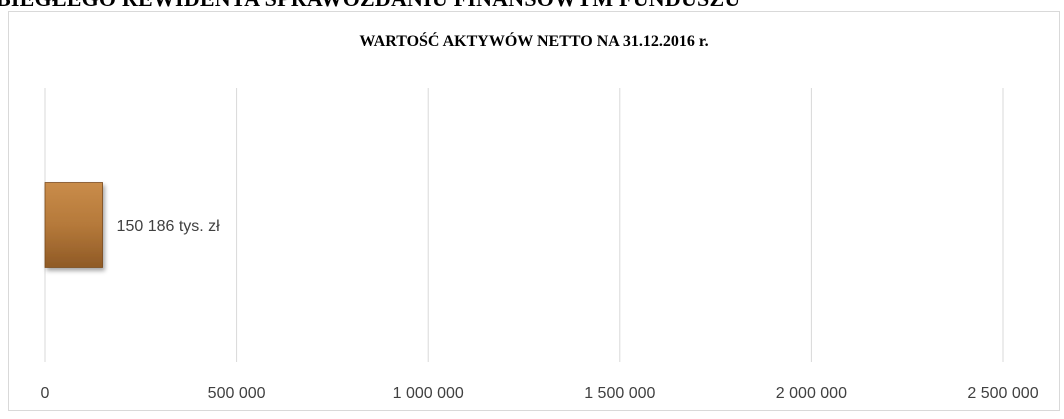 This screenshot has width=1064, height=419. Describe the element at coordinates (428, 393) in the screenshot. I see `x-tick-label: 1 000 000` at that location.